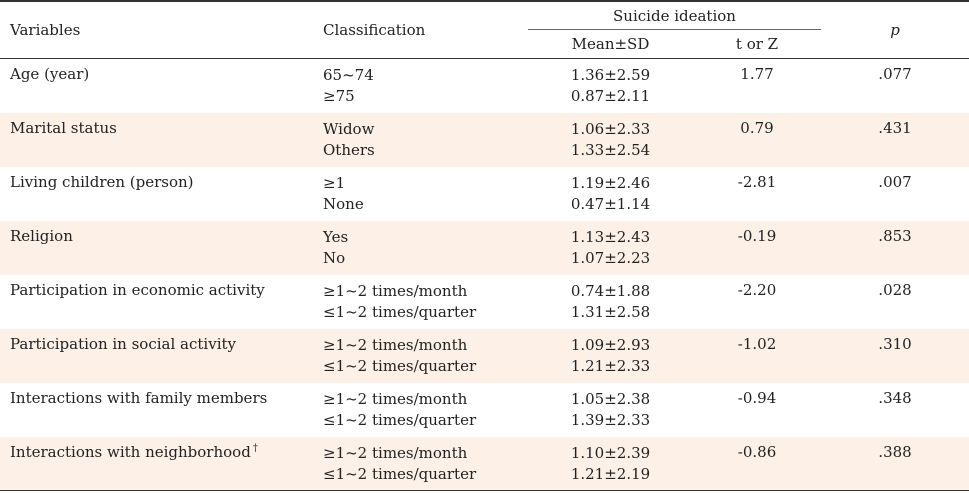 This screenshot has height=495, width=969. Describe the element at coordinates (610, 86) in the screenshot. I see `row-mean-sd: 1.36±2.59 0.87±2.11` at that location.